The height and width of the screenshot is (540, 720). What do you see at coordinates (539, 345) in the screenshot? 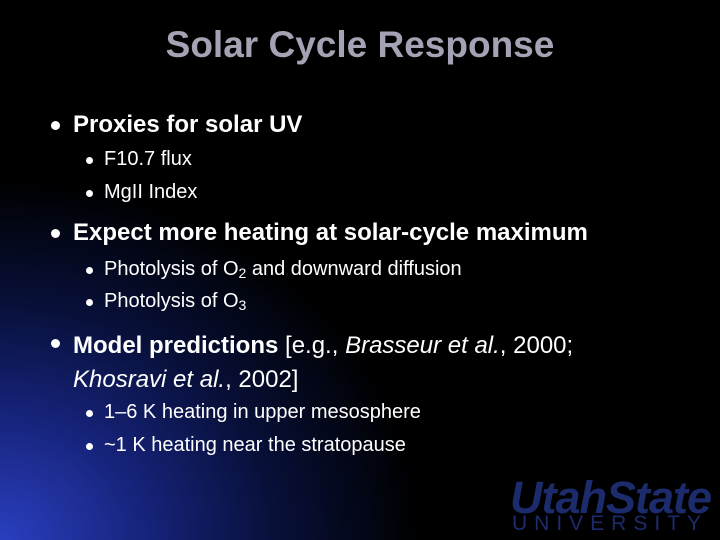
I see `bullet-text: , 2000;` at bounding box center [539, 345].